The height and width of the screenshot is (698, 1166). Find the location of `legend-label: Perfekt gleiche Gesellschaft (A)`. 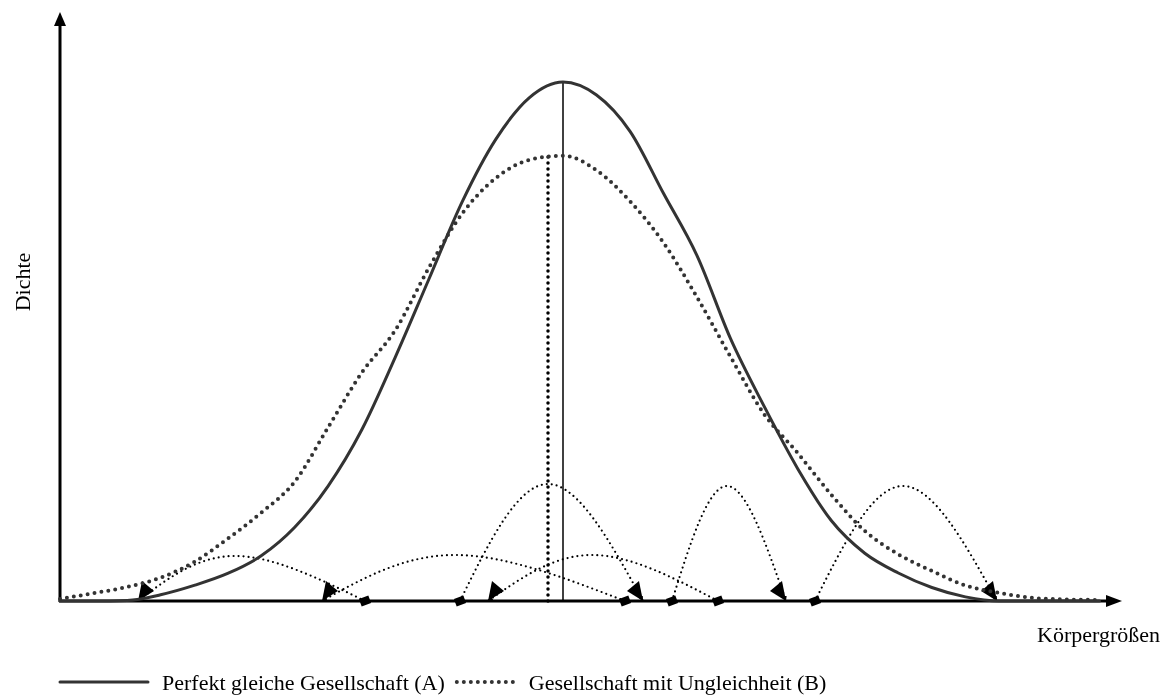

legend-label: Perfekt gleiche Gesellschaft (A) is located at coordinates (303, 682).